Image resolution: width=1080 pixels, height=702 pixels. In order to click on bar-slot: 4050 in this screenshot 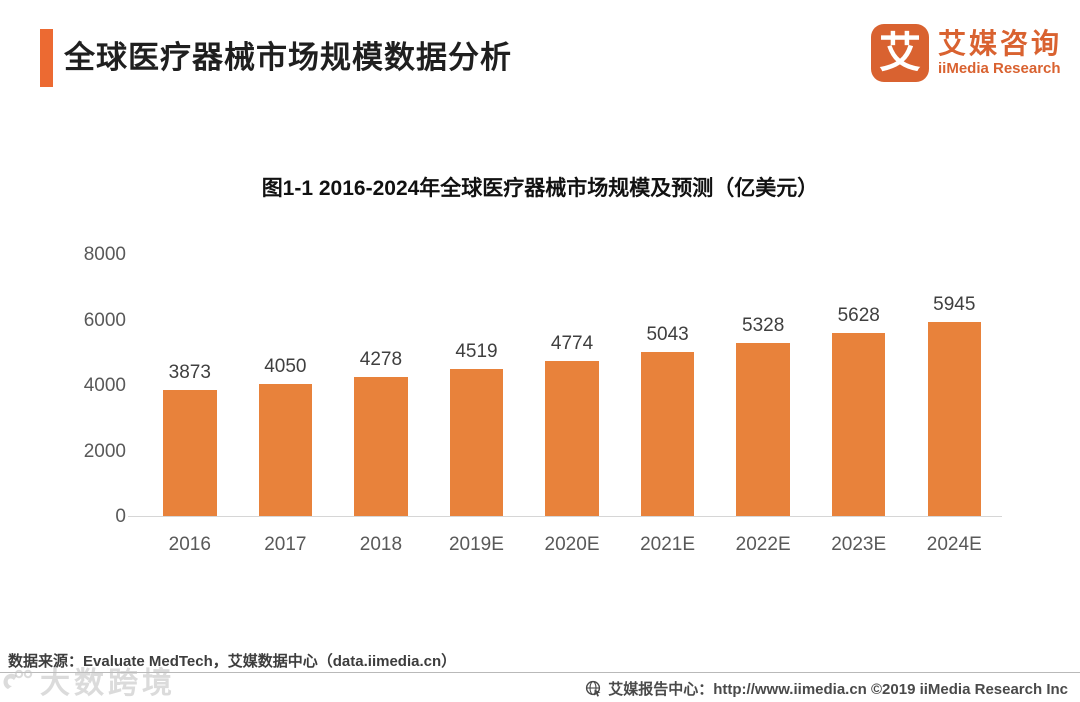, I will do `click(286, 386)`.